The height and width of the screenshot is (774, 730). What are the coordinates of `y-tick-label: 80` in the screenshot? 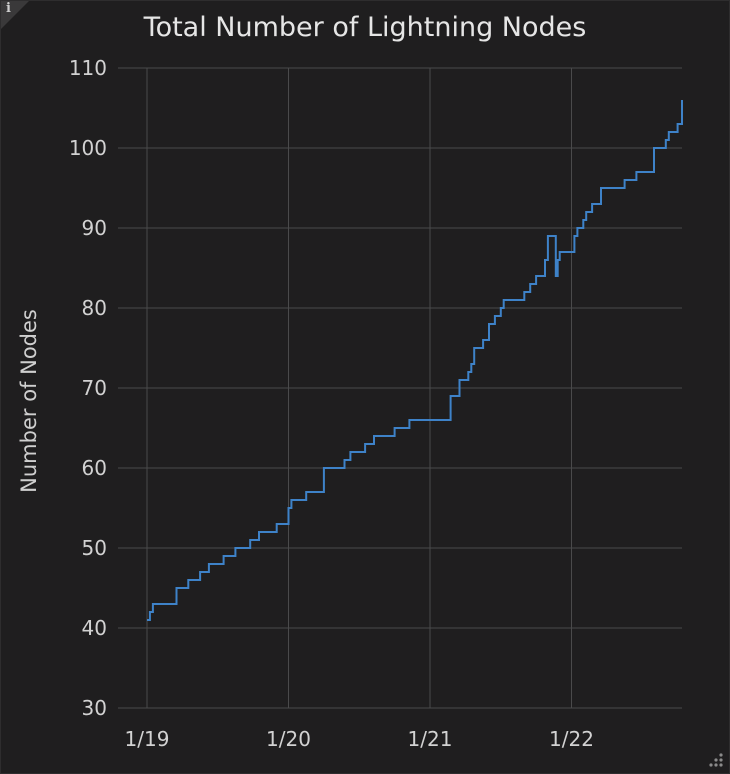 It's located at (94, 308).